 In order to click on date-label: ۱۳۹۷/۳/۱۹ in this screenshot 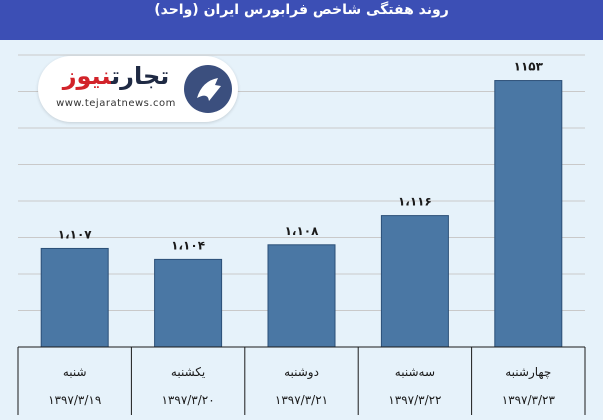, I will do `click(74, 400)`.